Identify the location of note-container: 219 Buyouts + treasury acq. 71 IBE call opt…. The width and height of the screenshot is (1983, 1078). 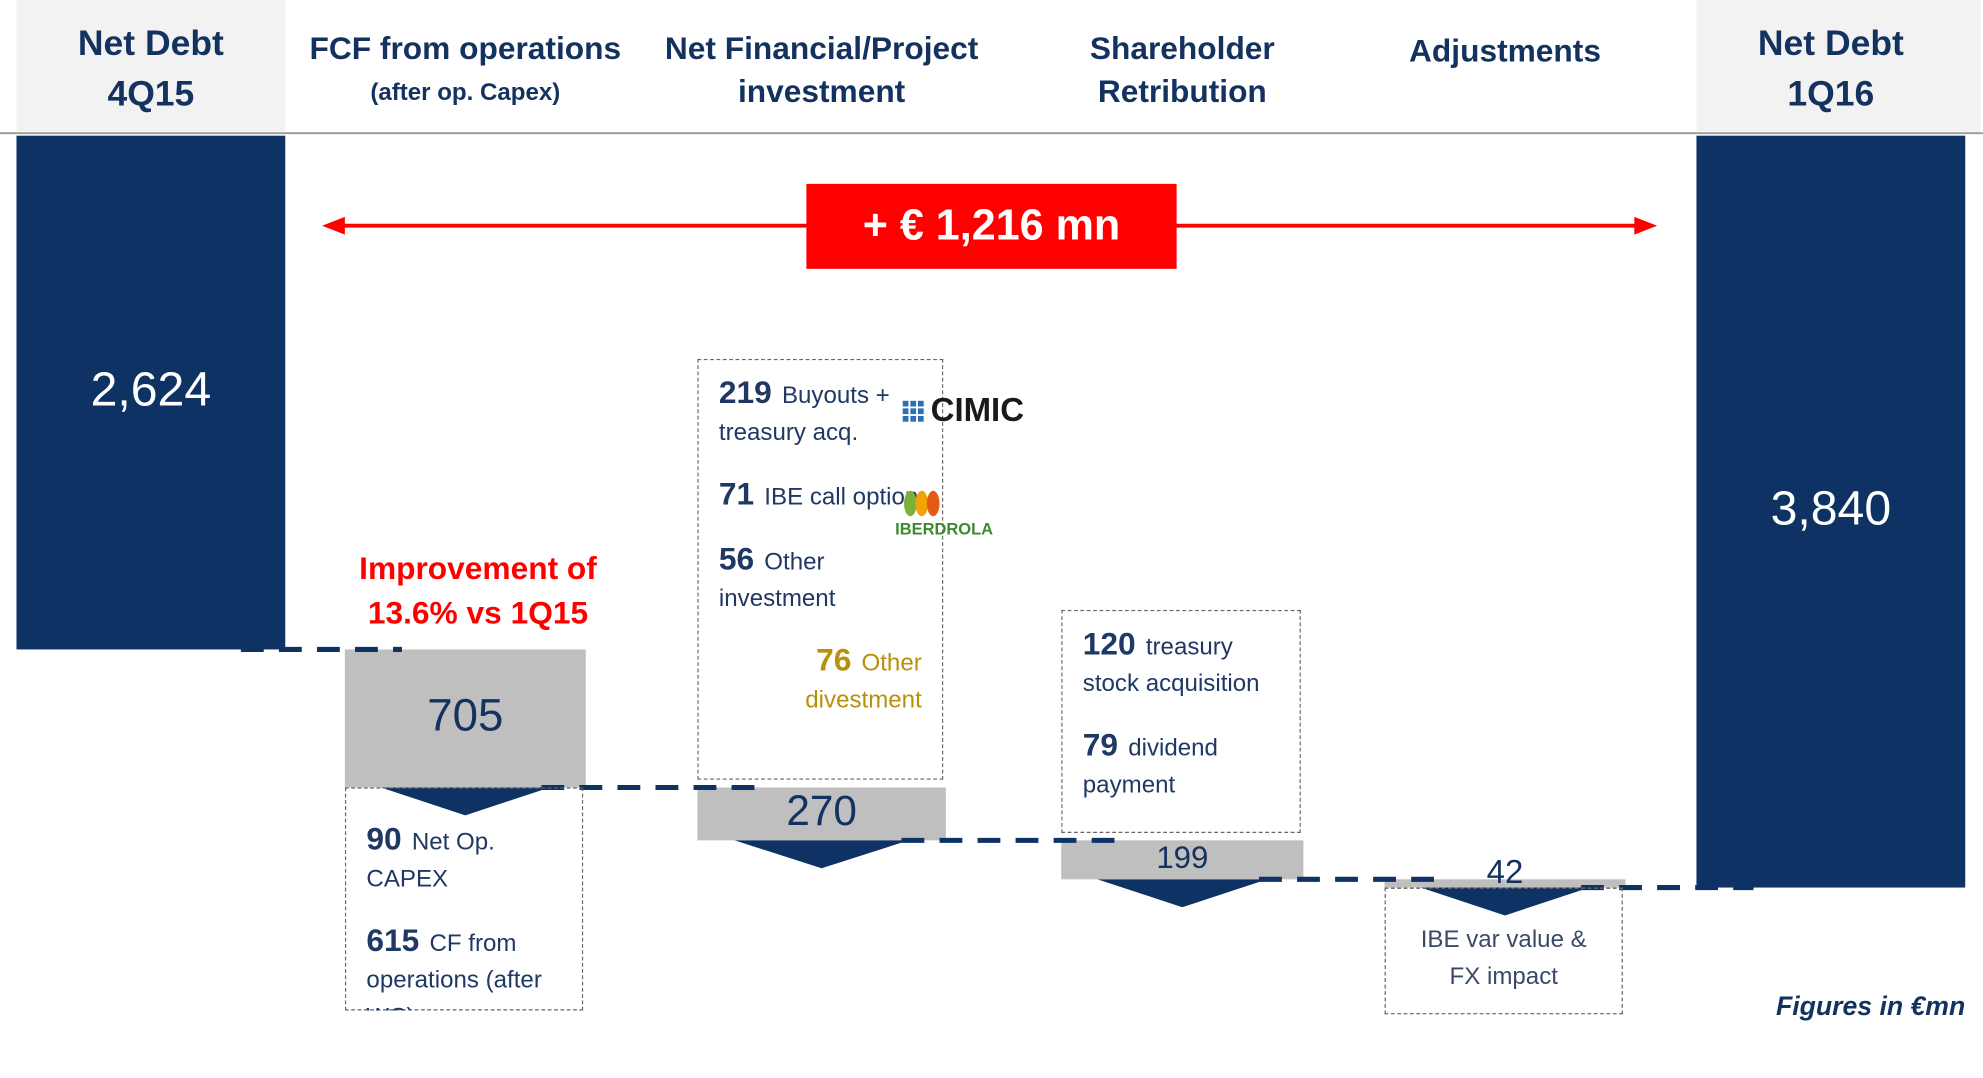
(820, 569).